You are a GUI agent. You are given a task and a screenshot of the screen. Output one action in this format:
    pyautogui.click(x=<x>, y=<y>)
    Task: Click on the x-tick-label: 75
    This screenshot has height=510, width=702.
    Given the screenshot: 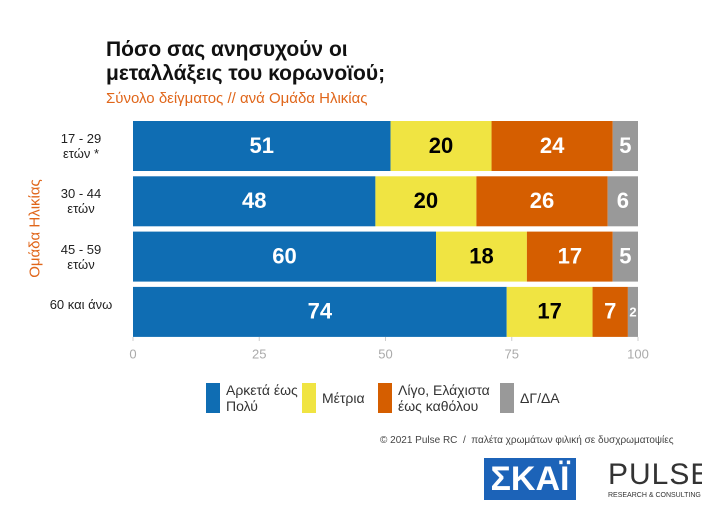 What is the action you would take?
    pyautogui.click(x=512, y=353)
    